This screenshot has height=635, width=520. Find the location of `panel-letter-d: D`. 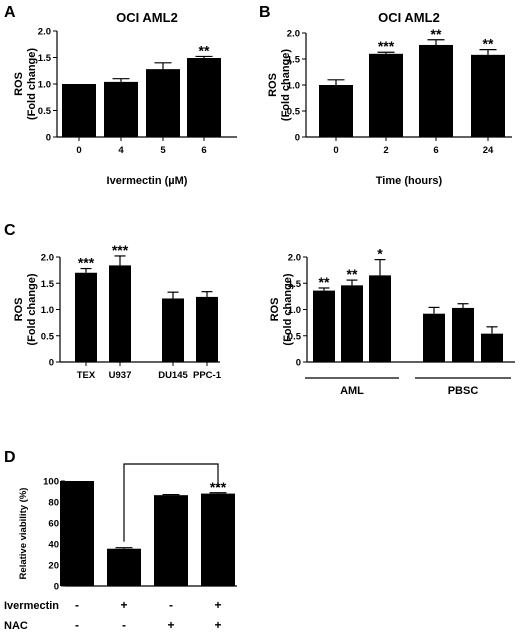

panel-letter-d: D is located at coordinates (10, 457).